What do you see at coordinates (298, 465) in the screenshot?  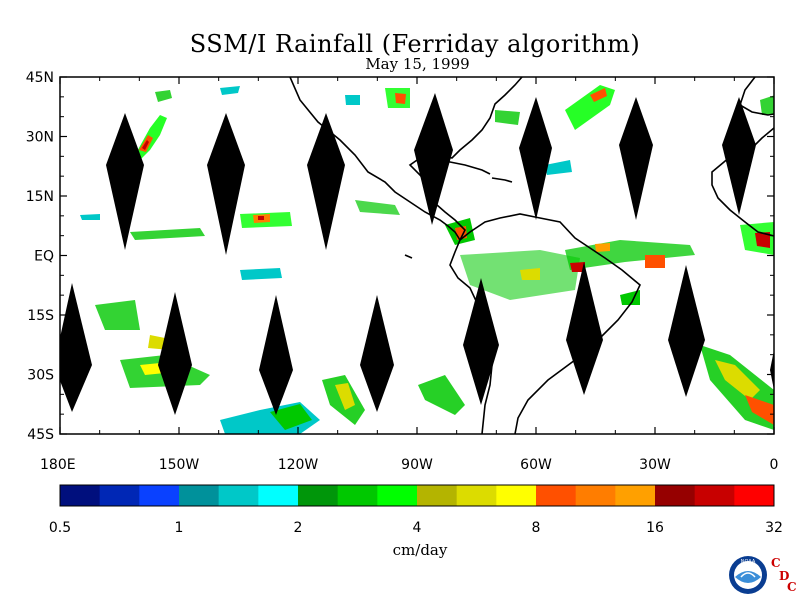 I see `lon-tick-label: 120W` at bounding box center [298, 465].